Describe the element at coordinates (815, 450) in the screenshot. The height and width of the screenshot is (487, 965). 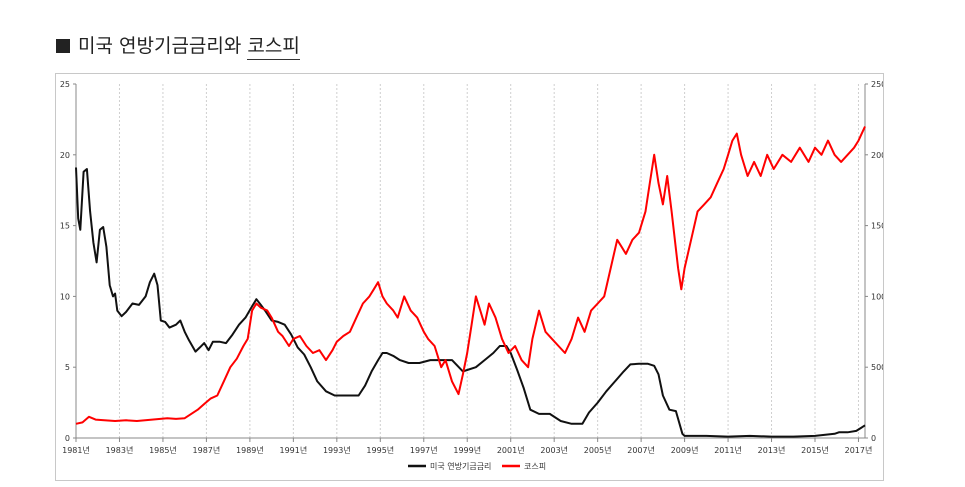
I see `x-tick-label: 2015년` at that location.